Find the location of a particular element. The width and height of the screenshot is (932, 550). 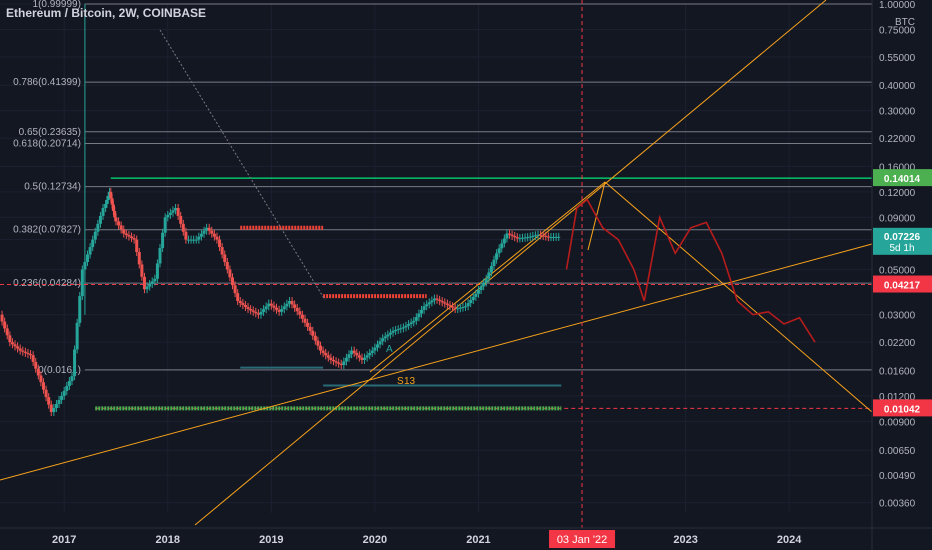

projection-line is located at coordinates (690, 270).